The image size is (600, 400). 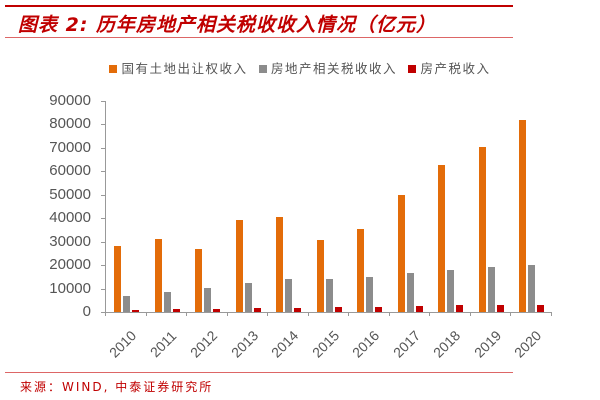 I want to click on bar-property-tax-2017, so click(x=419, y=308).